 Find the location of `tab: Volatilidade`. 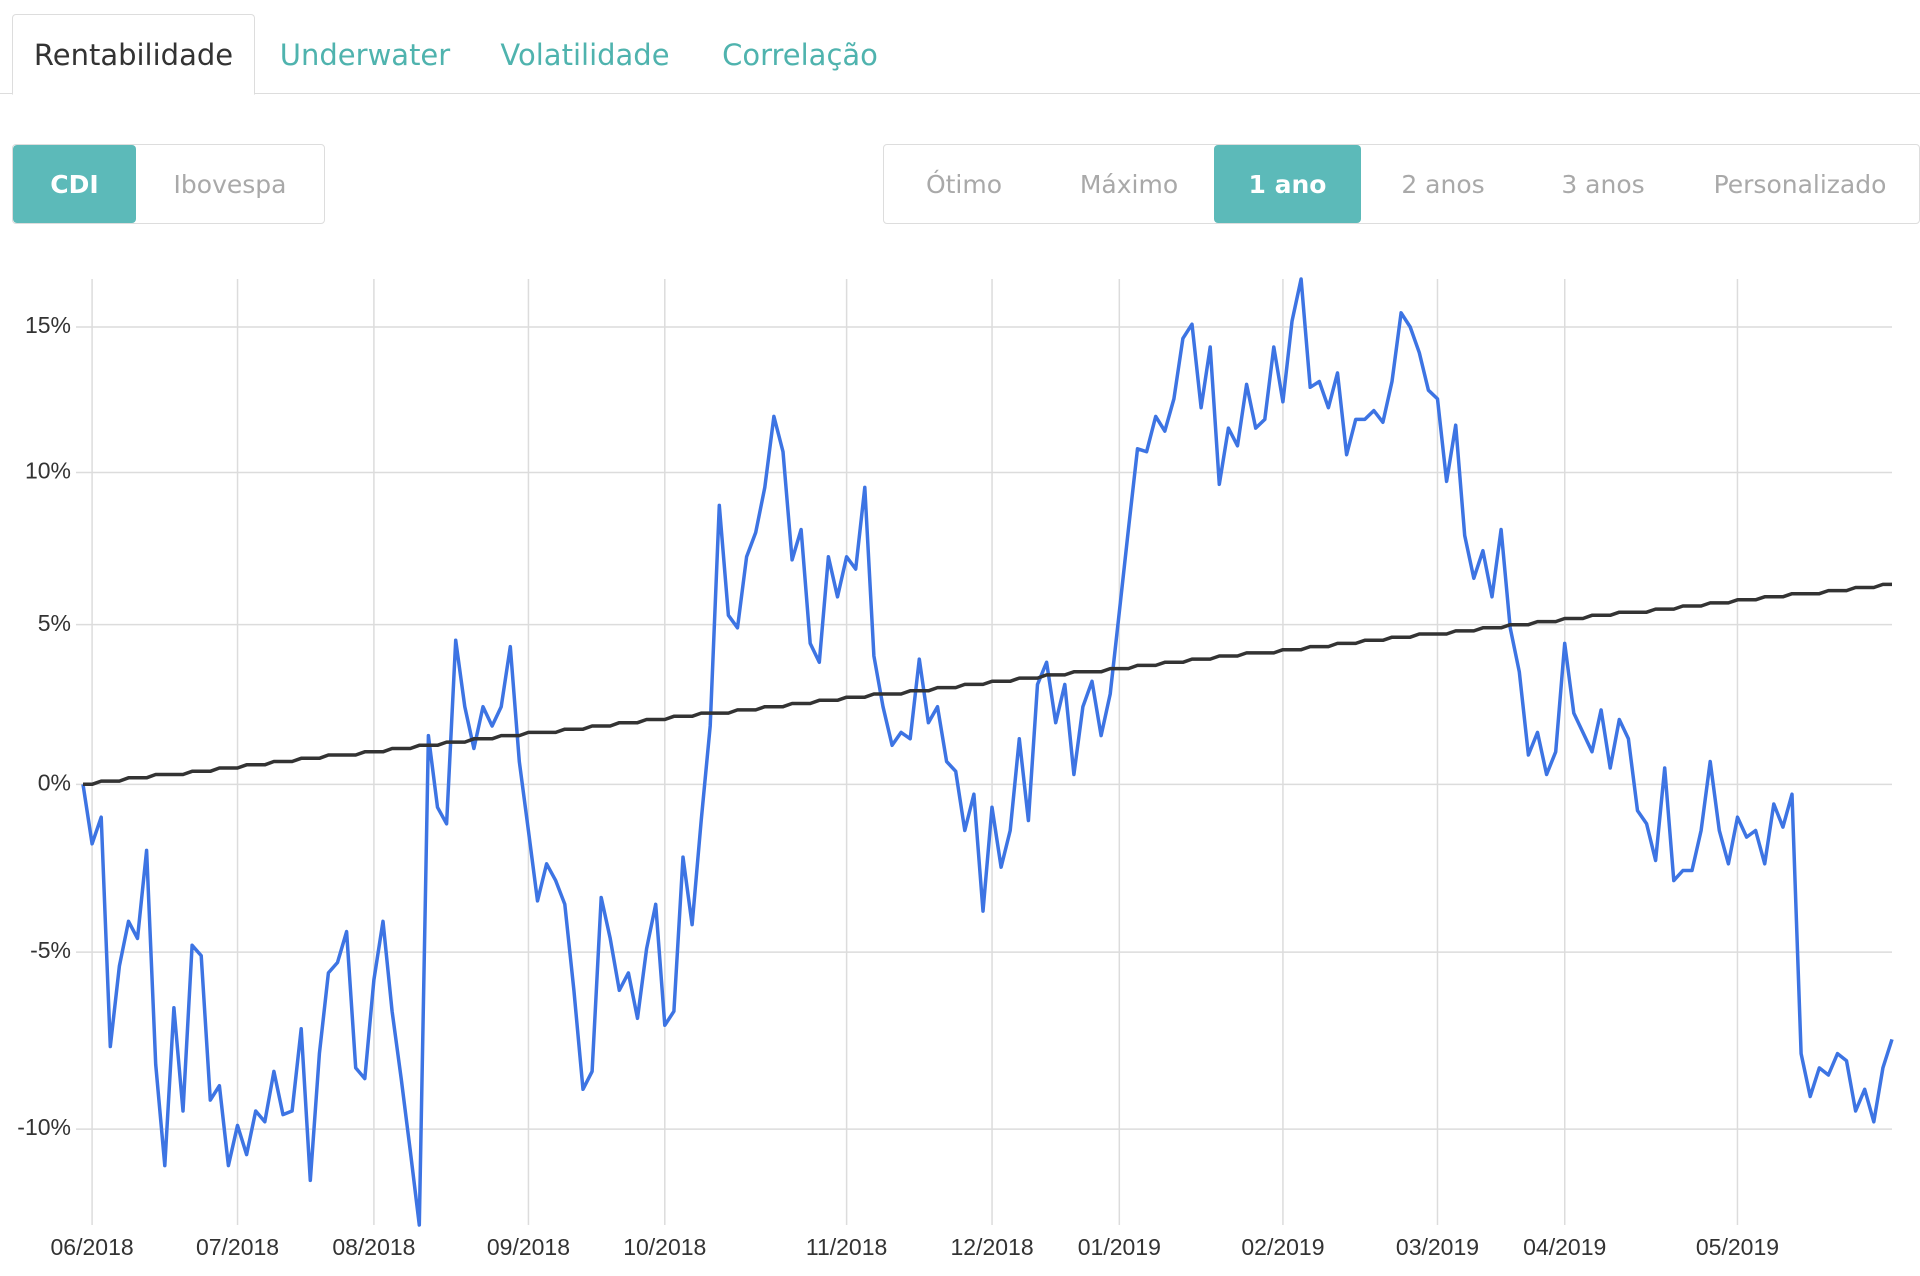

tab: Volatilidade is located at coordinates (585, 54).